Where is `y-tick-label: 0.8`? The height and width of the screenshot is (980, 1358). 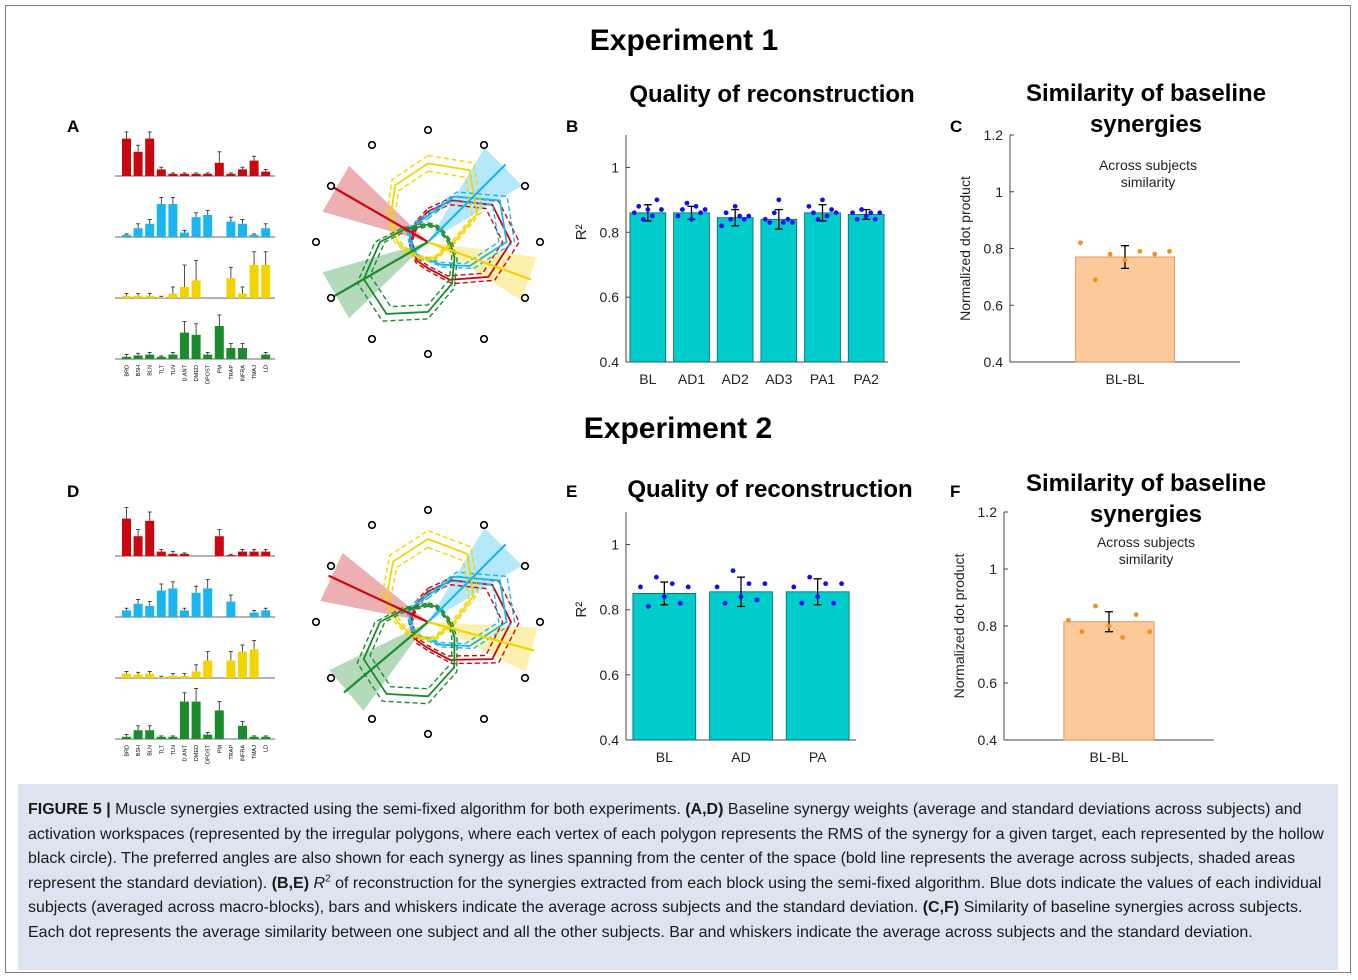 y-tick-label: 0.8 is located at coordinates (610, 232).